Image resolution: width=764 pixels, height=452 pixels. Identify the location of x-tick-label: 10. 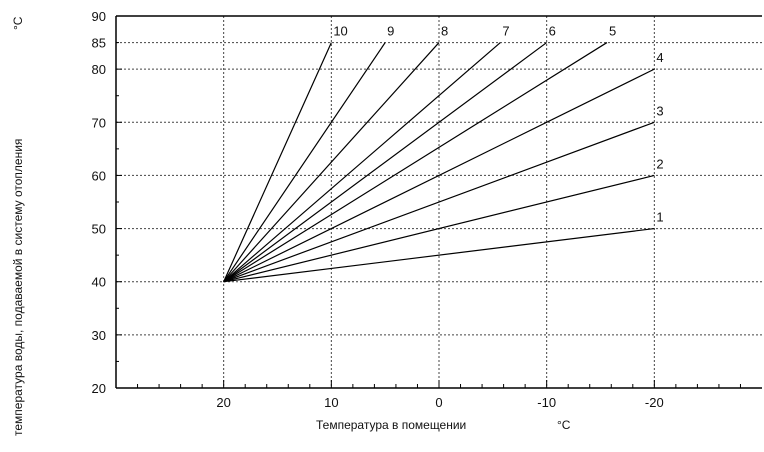
(331, 402).